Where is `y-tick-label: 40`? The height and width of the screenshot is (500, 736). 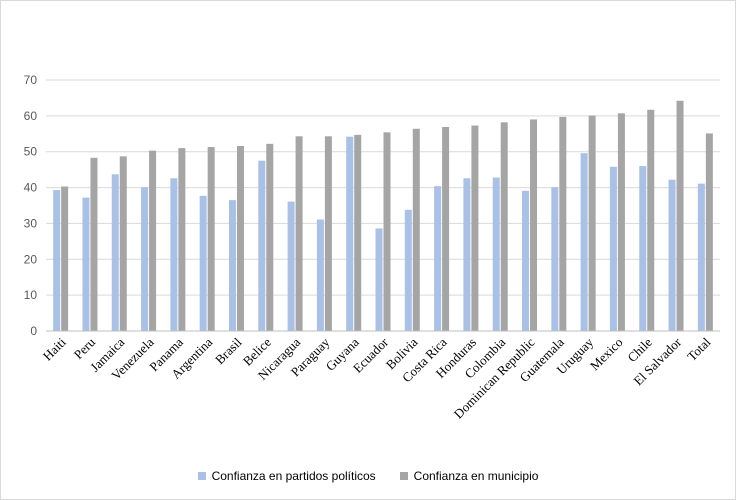 y-tick-label: 40 is located at coordinates (31, 188).